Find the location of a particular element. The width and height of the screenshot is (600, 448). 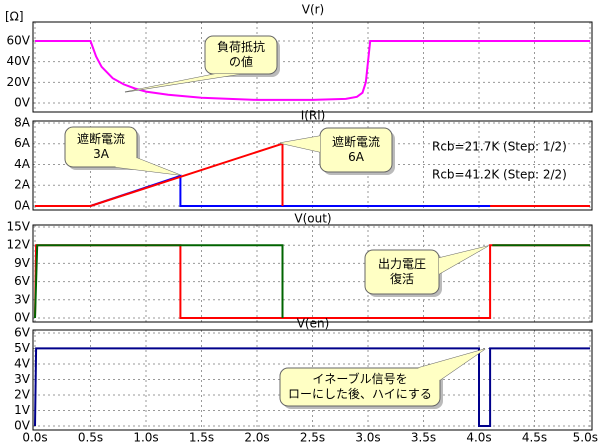

callout-text: 3A is located at coordinates (101, 154).